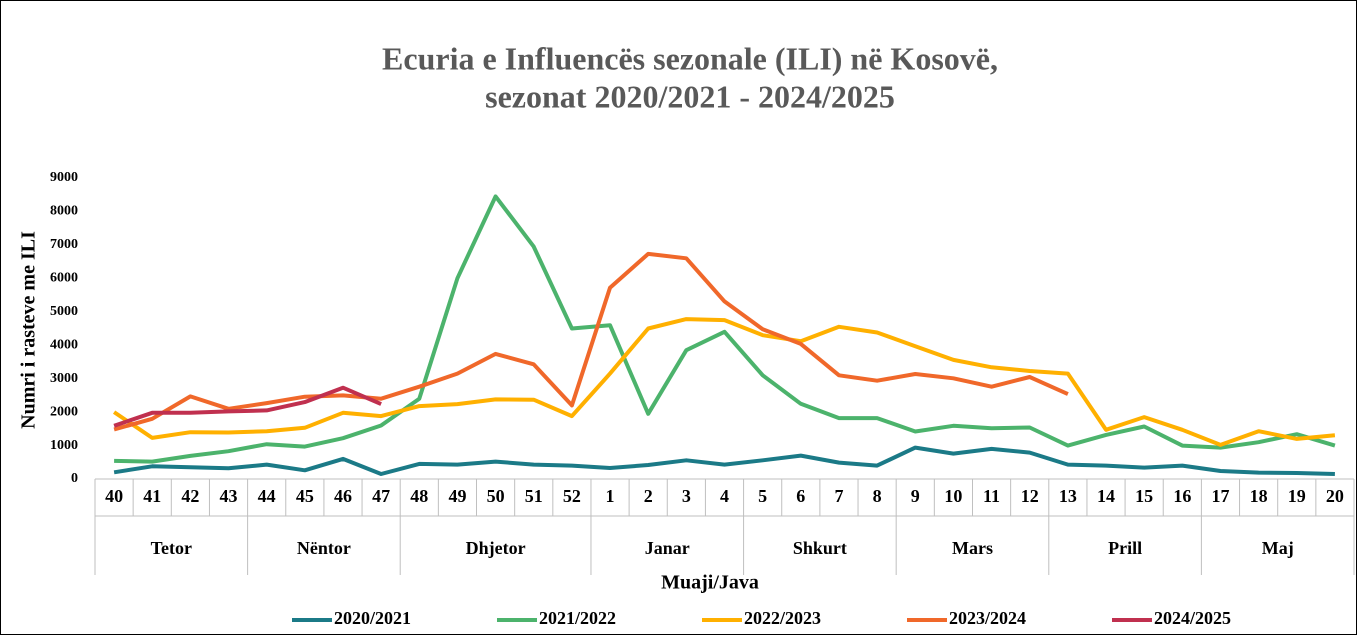 This screenshot has height=635, width=1357. Describe the element at coordinates (782, 618) in the screenshot. I see `legend-label: 2022/2023` at that location.